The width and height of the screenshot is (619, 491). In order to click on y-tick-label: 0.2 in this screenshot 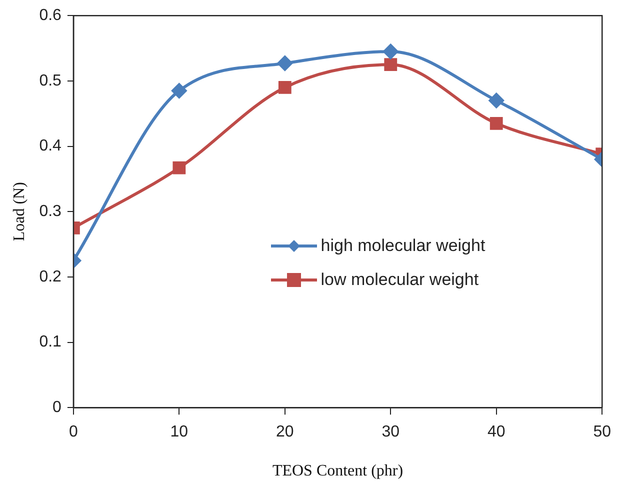, I will do `click(50, 277)`.